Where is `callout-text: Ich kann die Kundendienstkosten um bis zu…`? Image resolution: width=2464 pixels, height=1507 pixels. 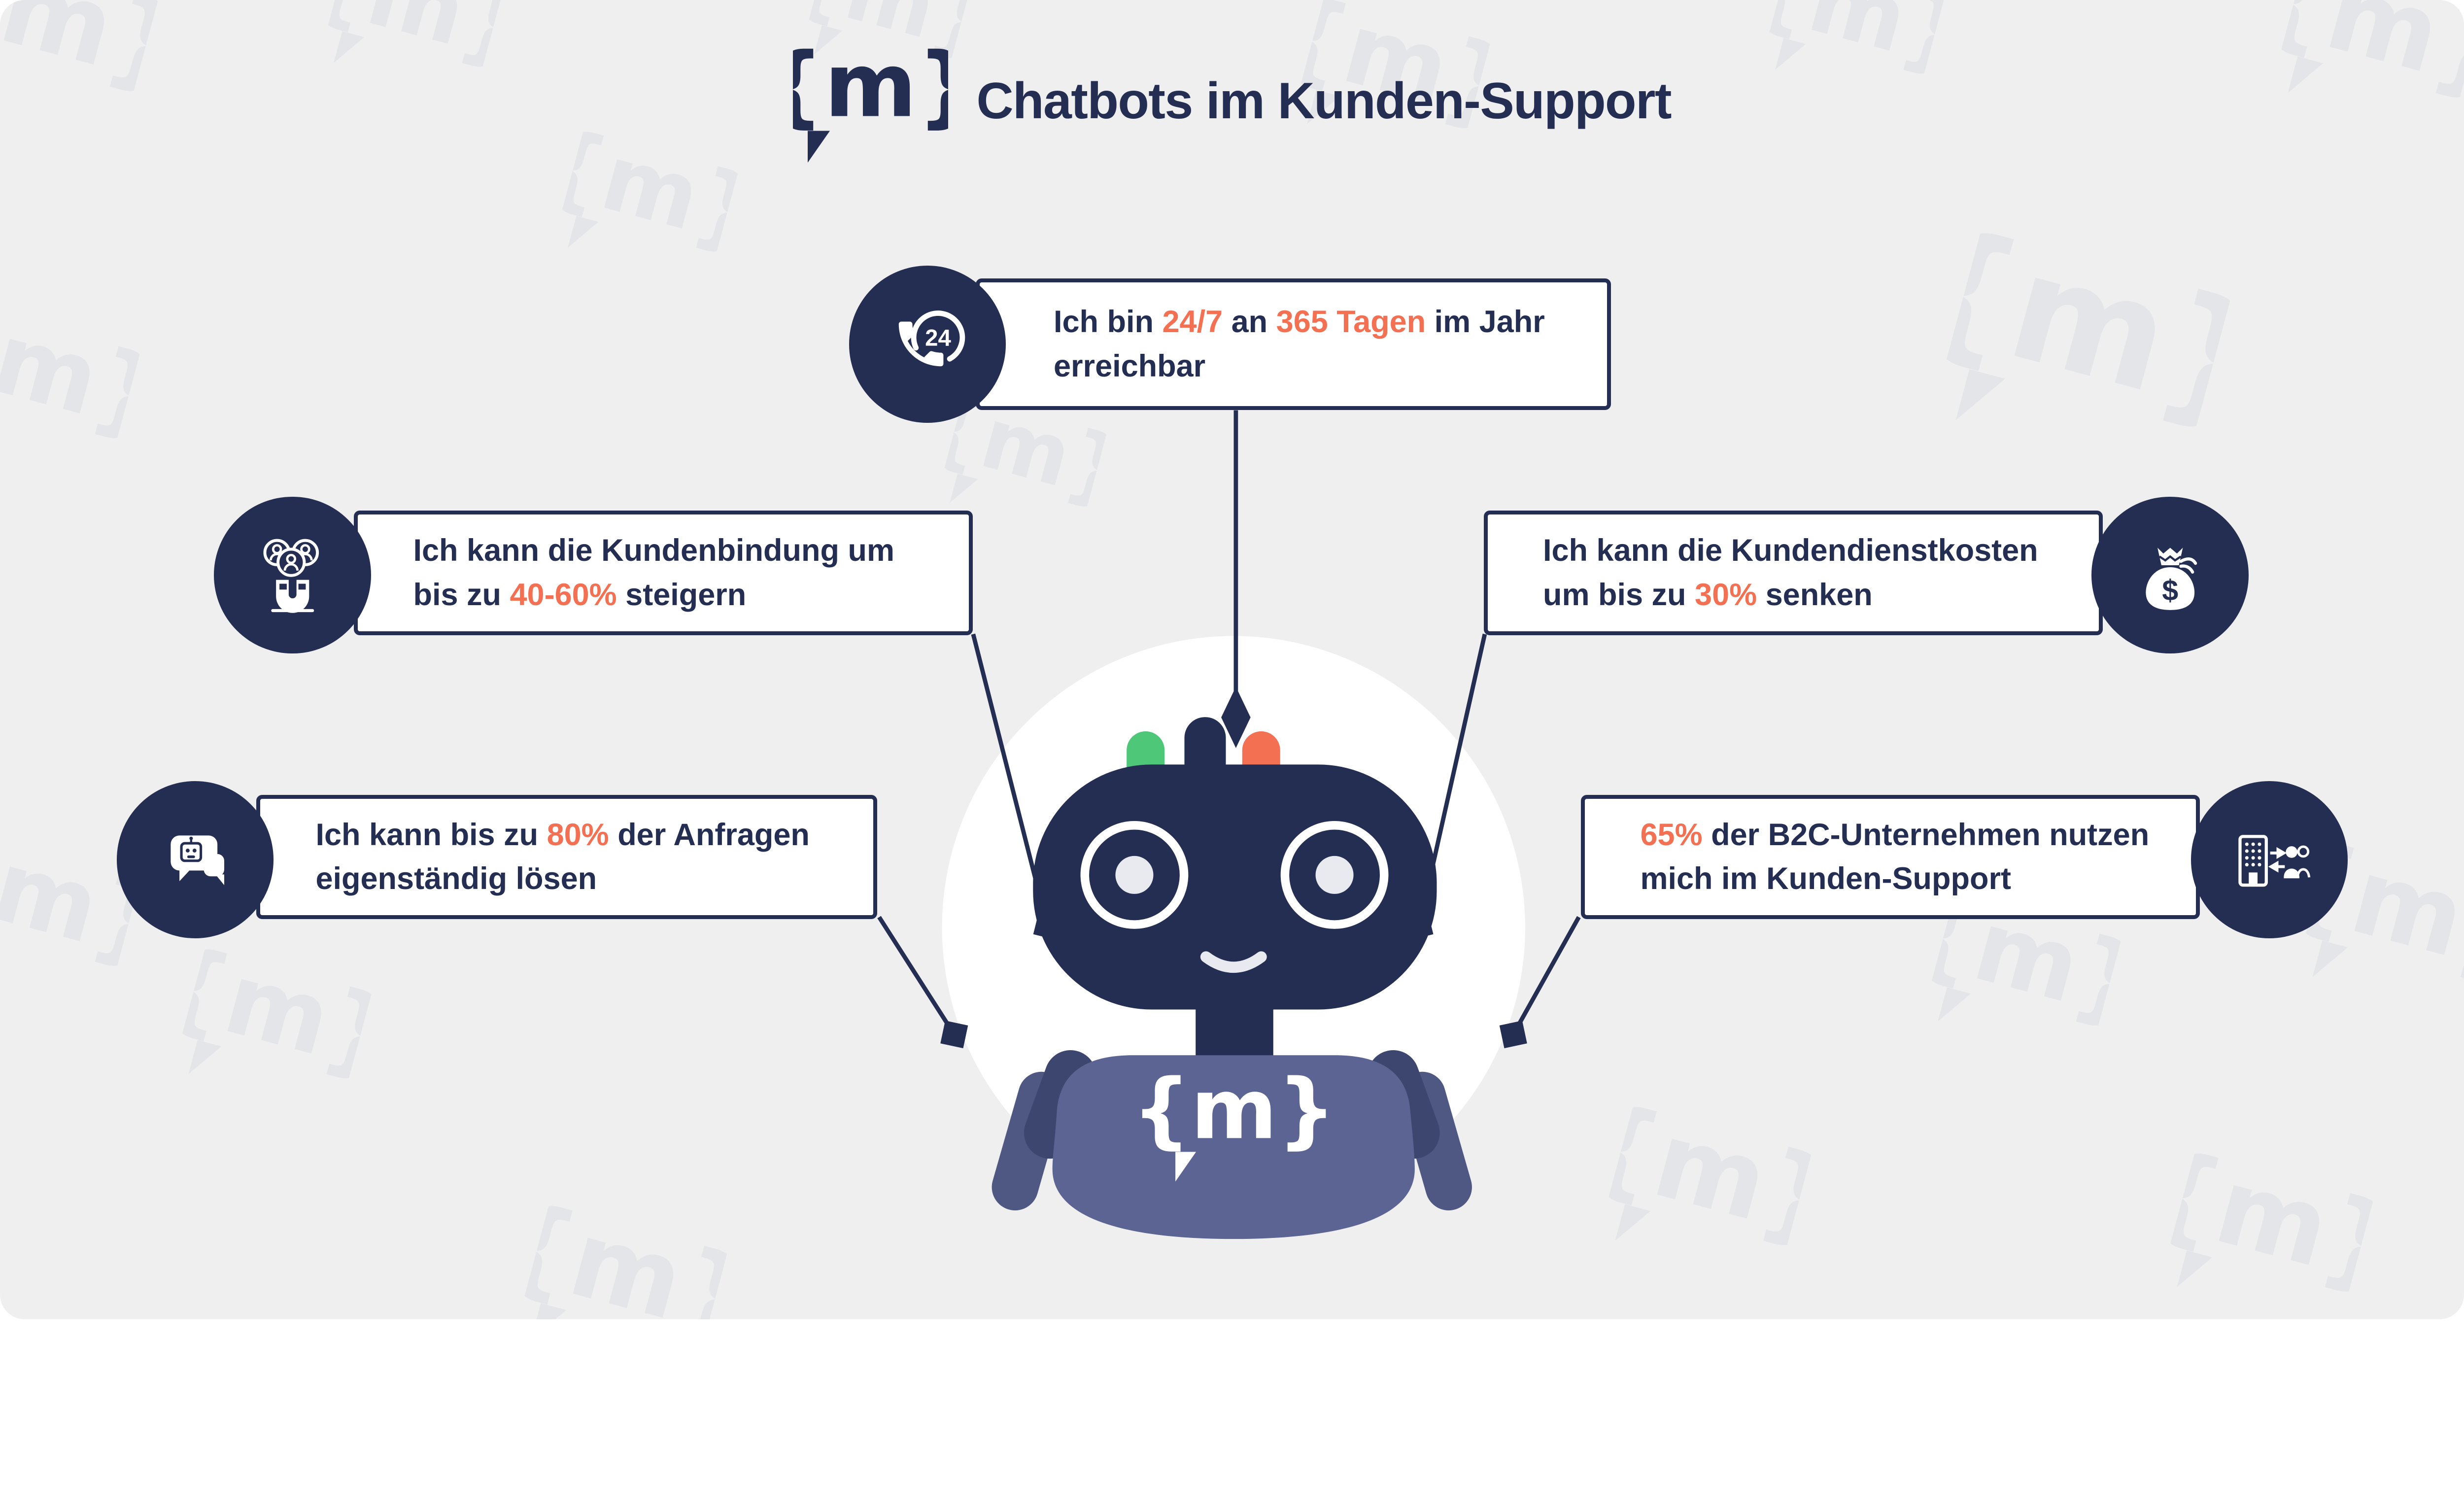
callout-text: Ich kann die Kundendienstkosten um bis zu… is located at coordinates (1790, 572).